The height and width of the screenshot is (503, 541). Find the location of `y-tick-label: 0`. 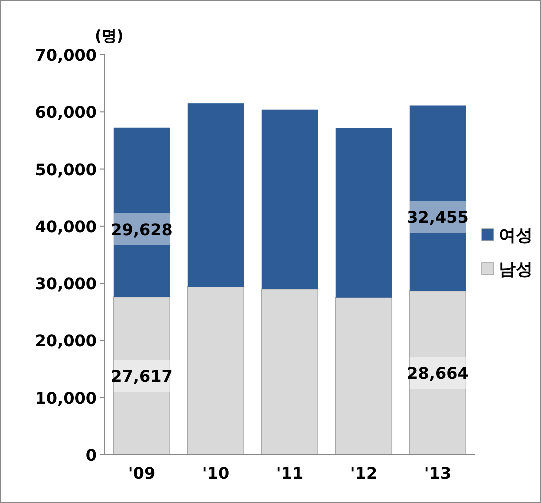

y-tick-label: 0 is located at coordinates (91, 455).